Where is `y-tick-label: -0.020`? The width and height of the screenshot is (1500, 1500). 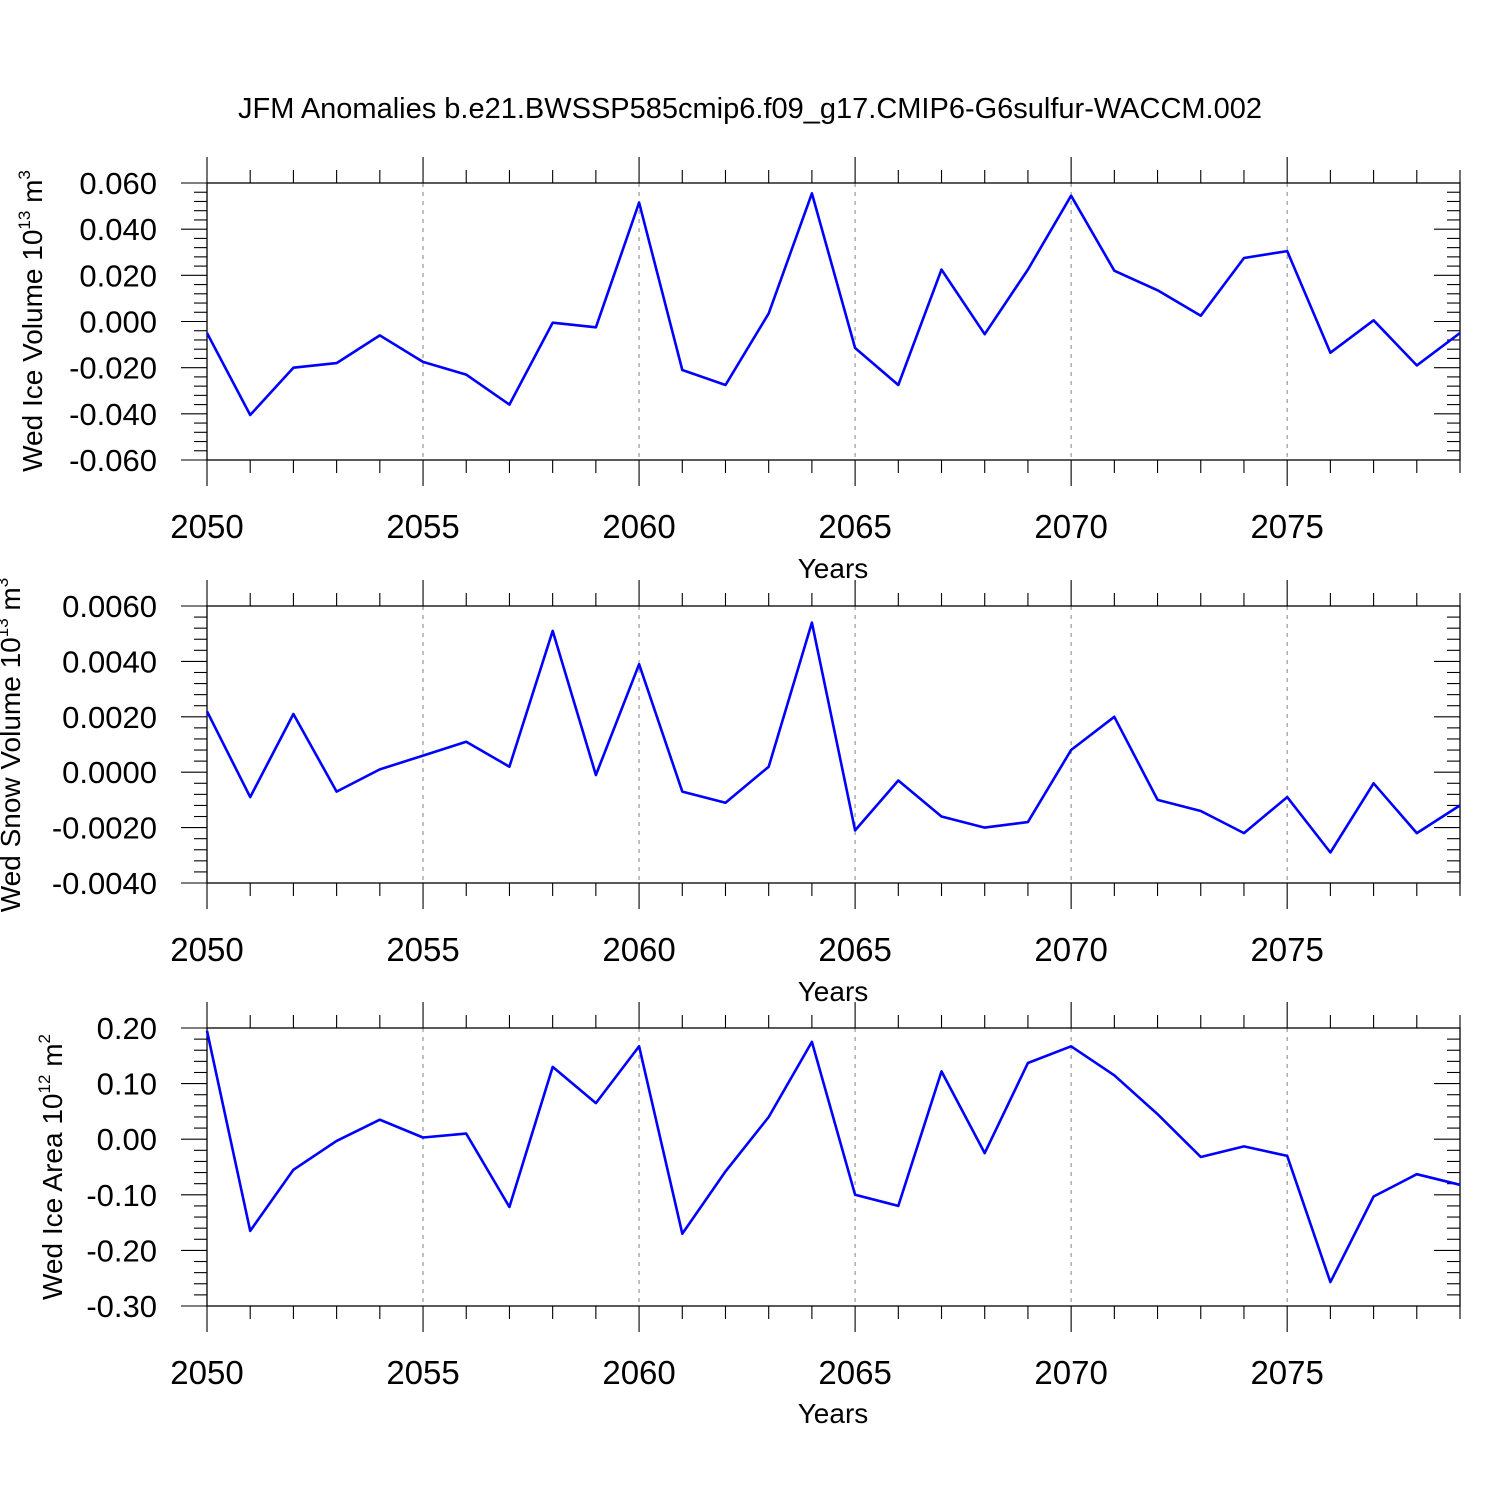 y-tick-label: -0.020 is located at coordinates (113, 368).